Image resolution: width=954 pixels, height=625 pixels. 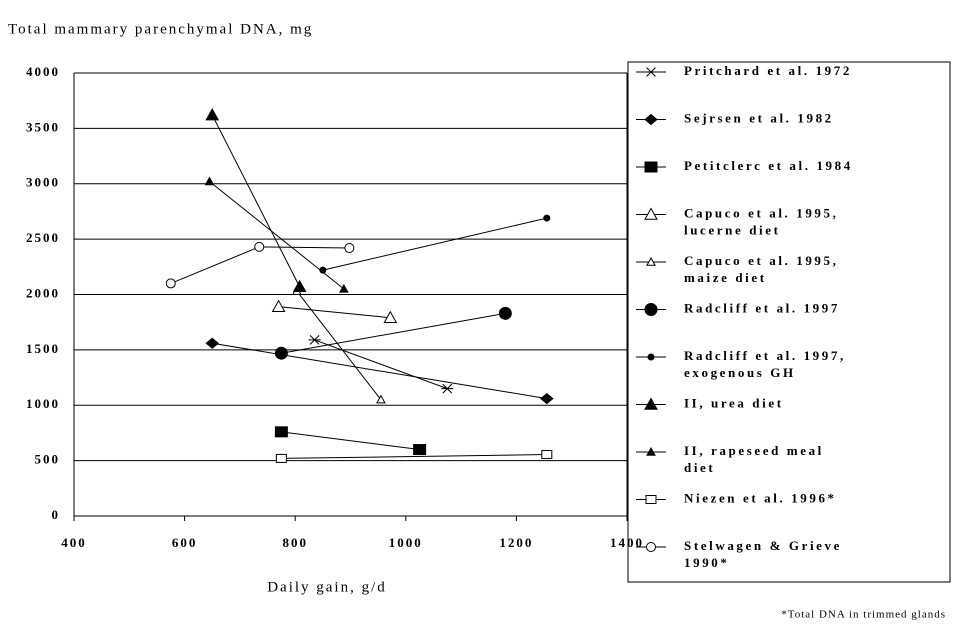 I want to click on chart-title: Total mammary parenchymal DNA, mg, so click(x=160, y=29).